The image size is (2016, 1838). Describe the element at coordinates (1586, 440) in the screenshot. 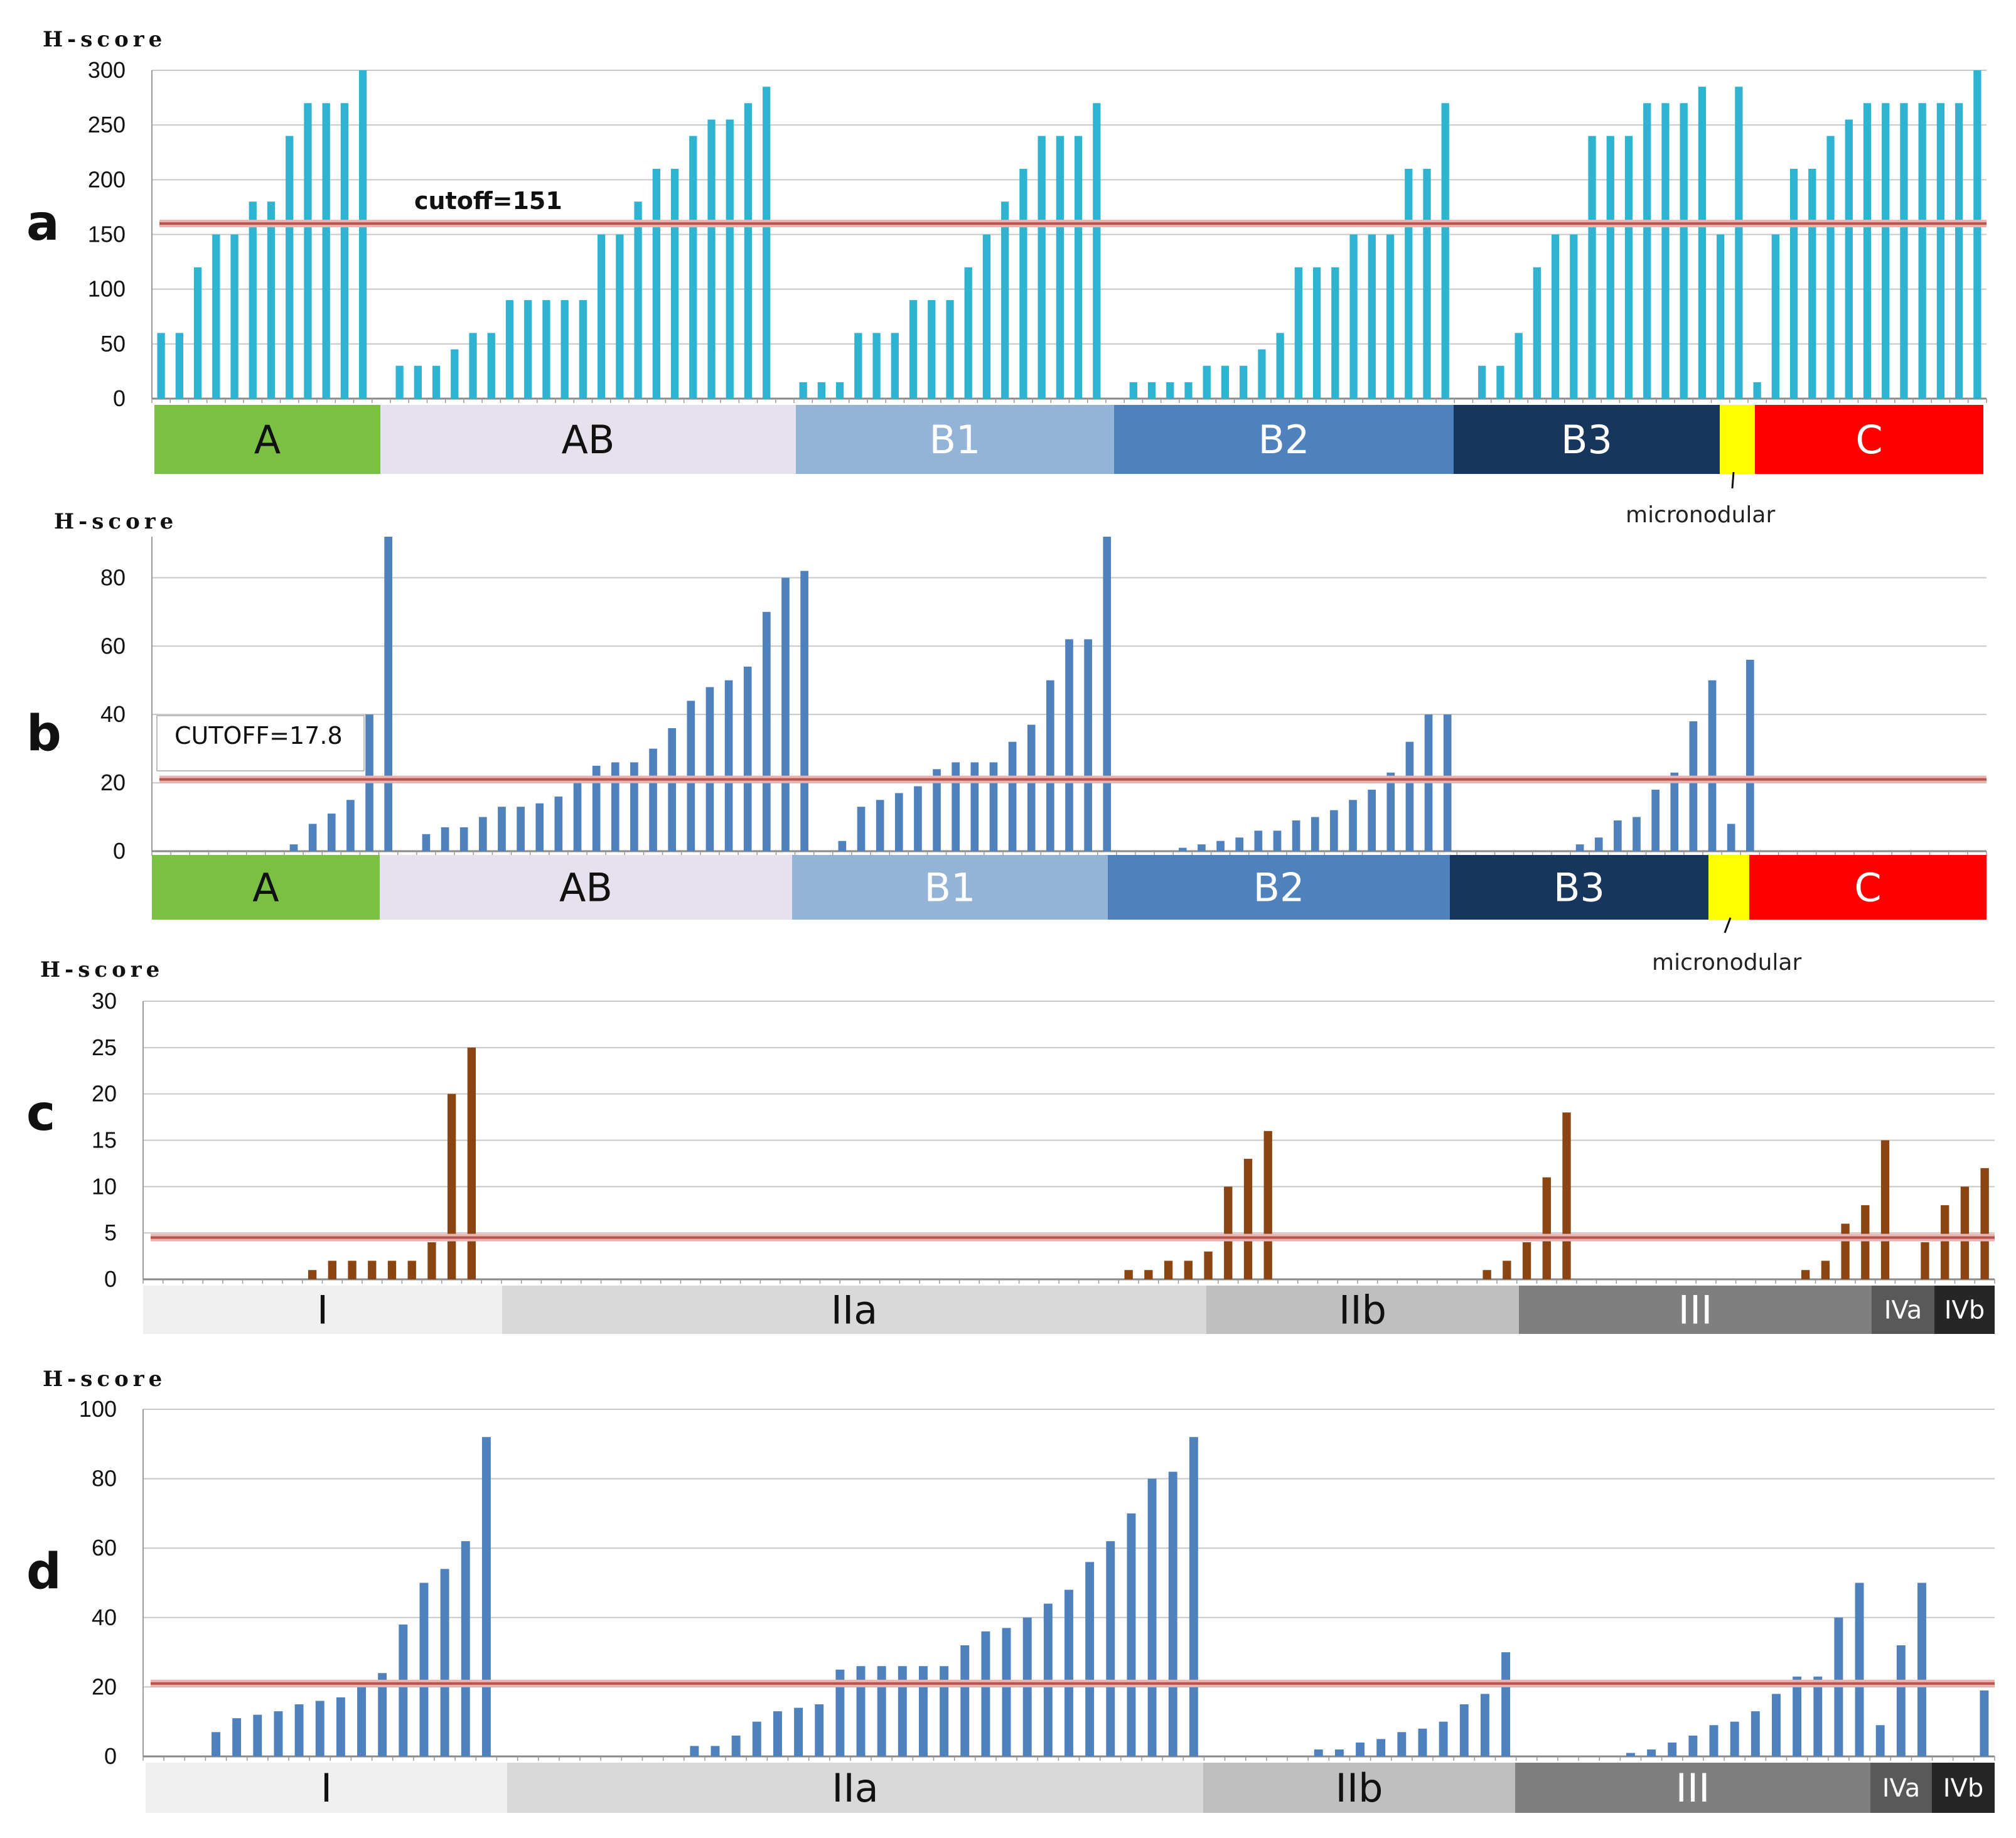

I see `group-segment-label: B3` at that location.